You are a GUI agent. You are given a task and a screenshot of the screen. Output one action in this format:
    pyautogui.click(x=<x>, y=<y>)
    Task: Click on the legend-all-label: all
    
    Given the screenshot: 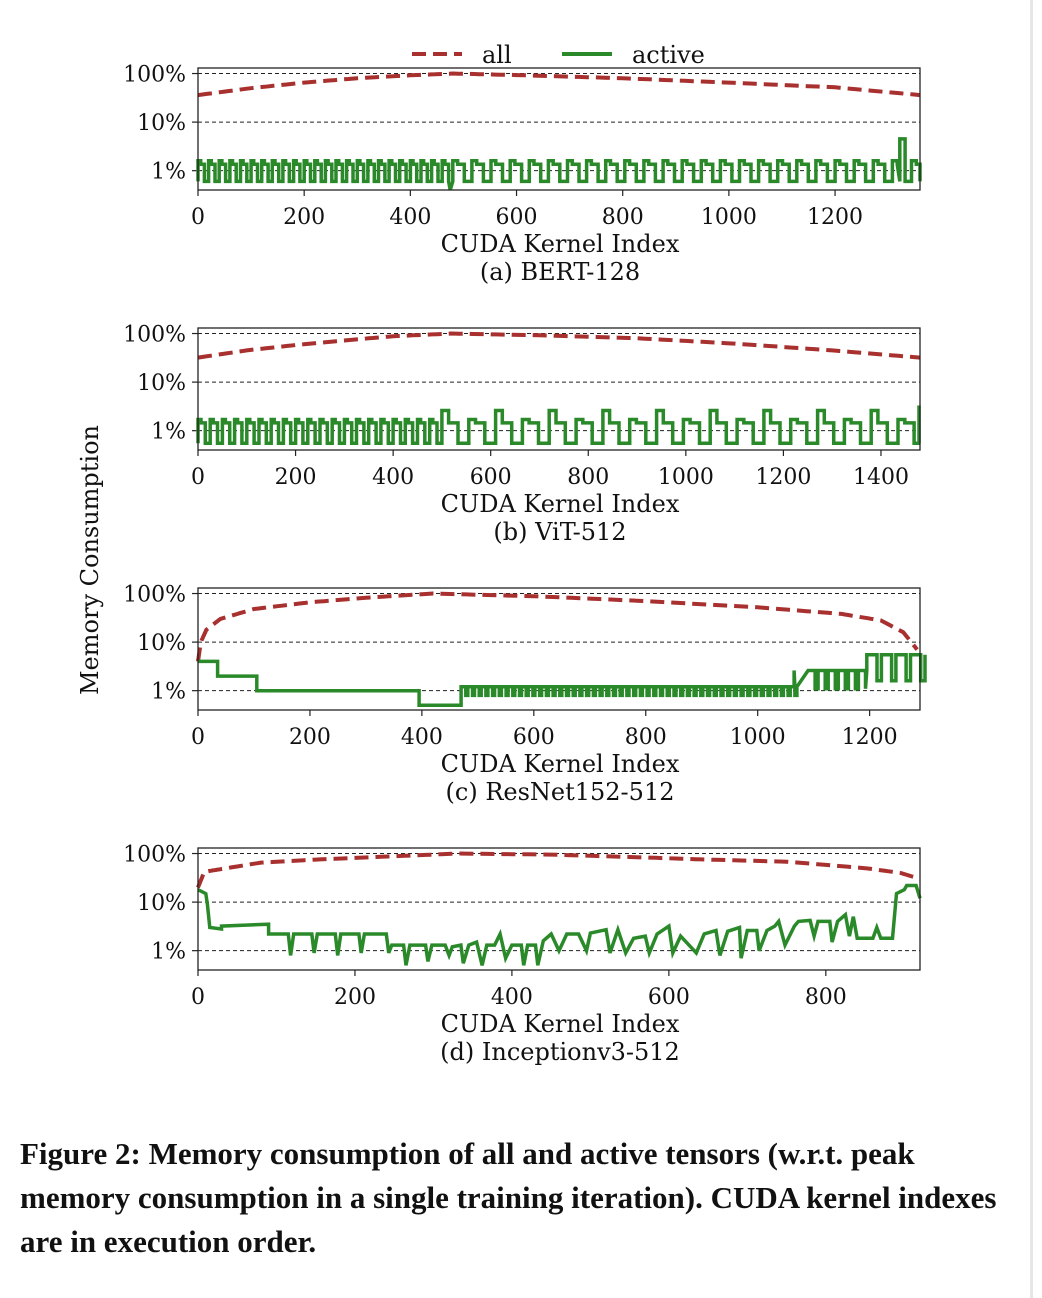 What is the action you would take?
    pyautogui.click(x=497, y=55)
    